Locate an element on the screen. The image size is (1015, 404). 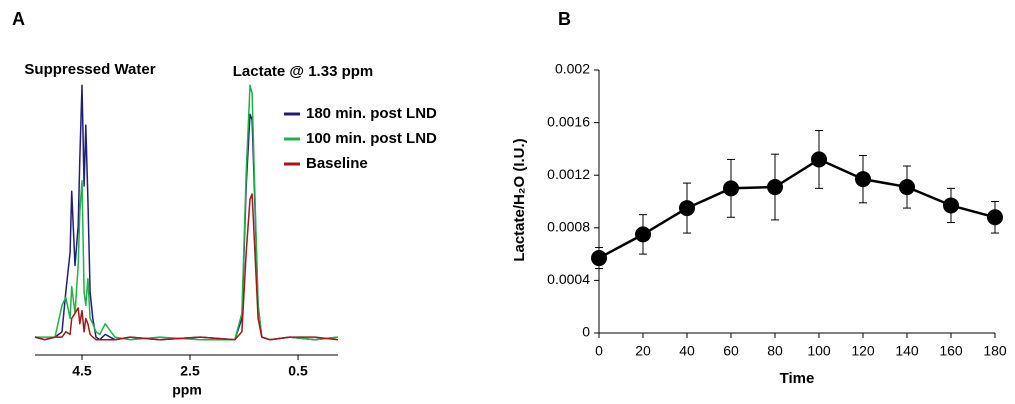
x-tick-label: 160 is located at coordinates (951, 351).